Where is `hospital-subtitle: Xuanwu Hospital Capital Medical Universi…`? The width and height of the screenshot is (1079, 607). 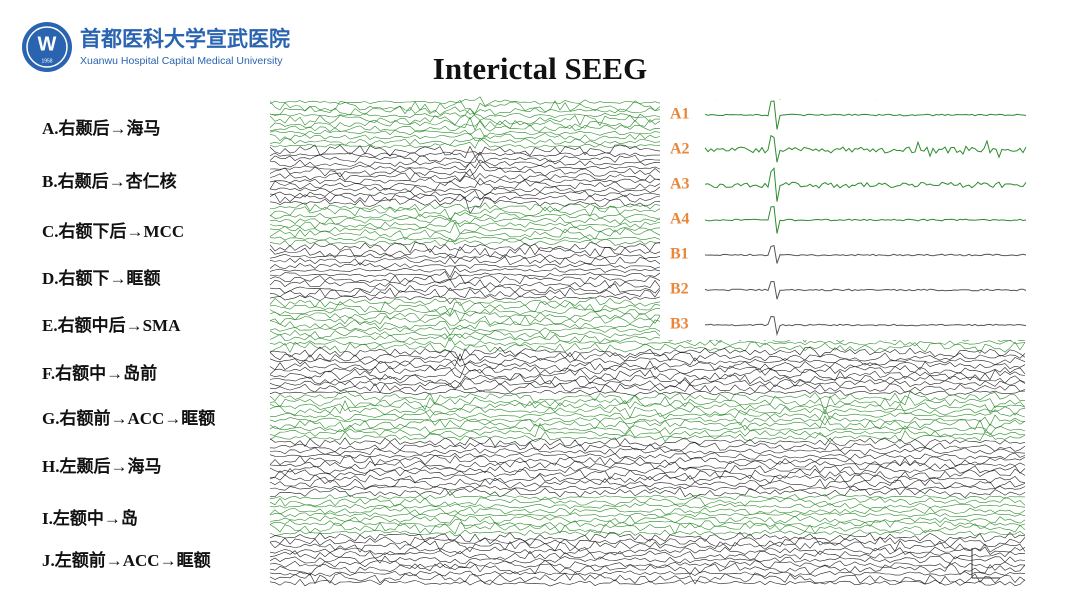
hospital-subtitle: Xuanwu Hospital Capital Medical Universi… is located at coordinates (181, 61).